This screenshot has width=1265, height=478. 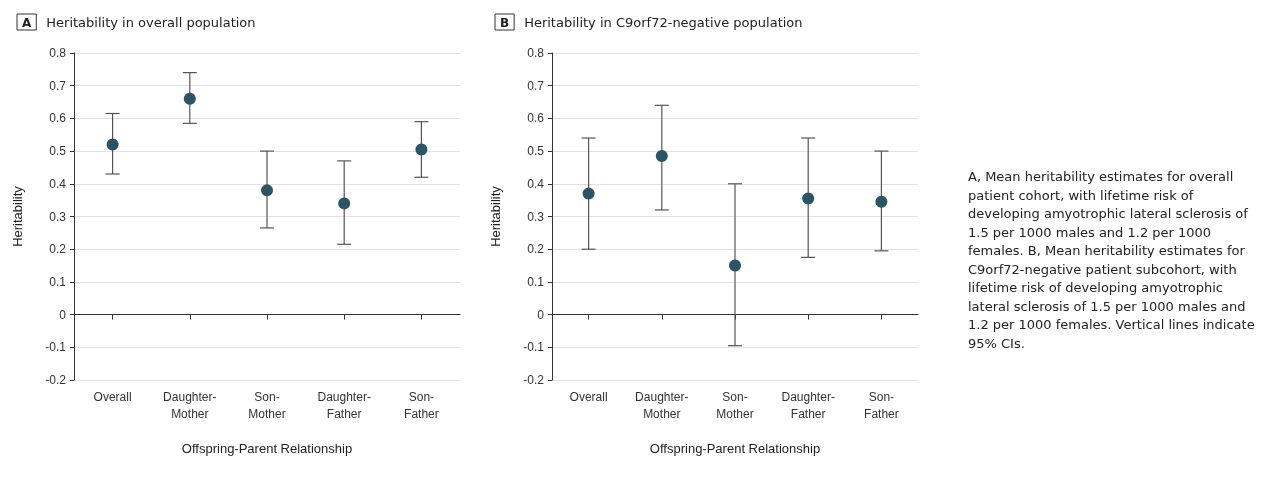 What do you see at coordinates (139, 22) in the screenshot?
I see `chart-title: A Heritability in overall population` at bounding box center [139, 22].